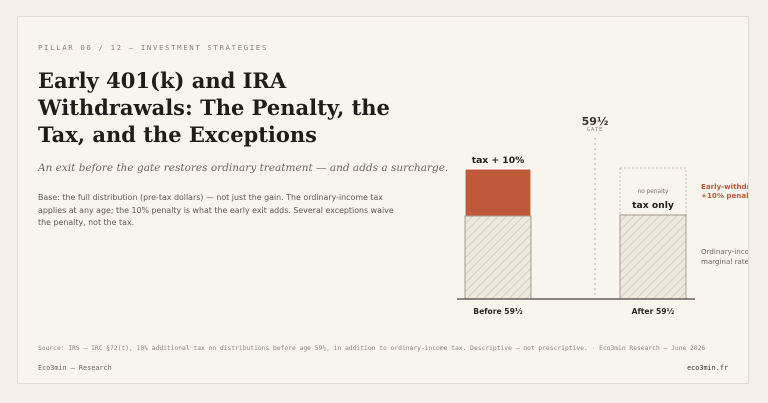 The height and width of the screenshot is (403, 768). Describe the element at coordinates (498, 311) in the screenshot. I see `before-label: Before 59½` at that location.